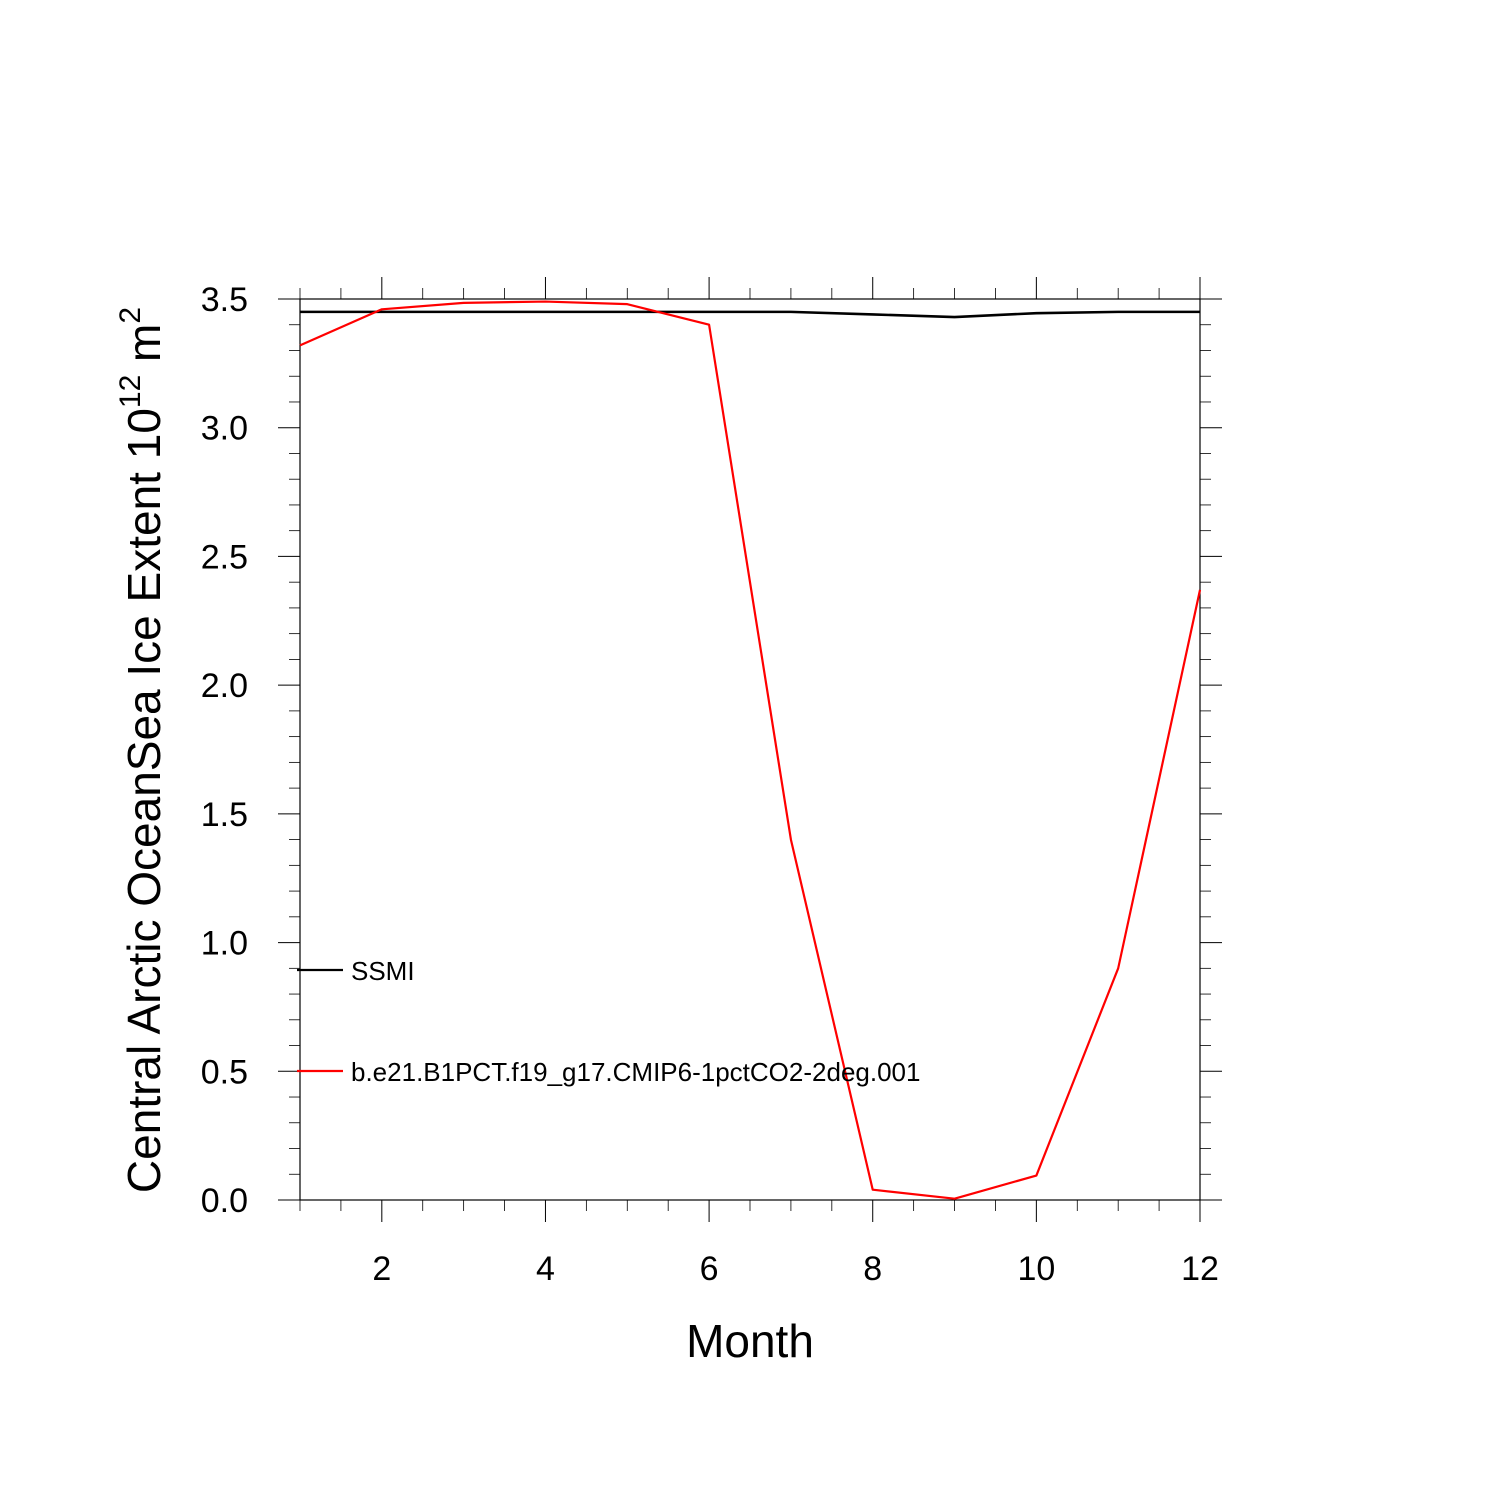 The image size is (1500, 1500). Describe the element at coordinates (1036, 1269) in the screenshot. I see `x-tick-label: 10` at that location.